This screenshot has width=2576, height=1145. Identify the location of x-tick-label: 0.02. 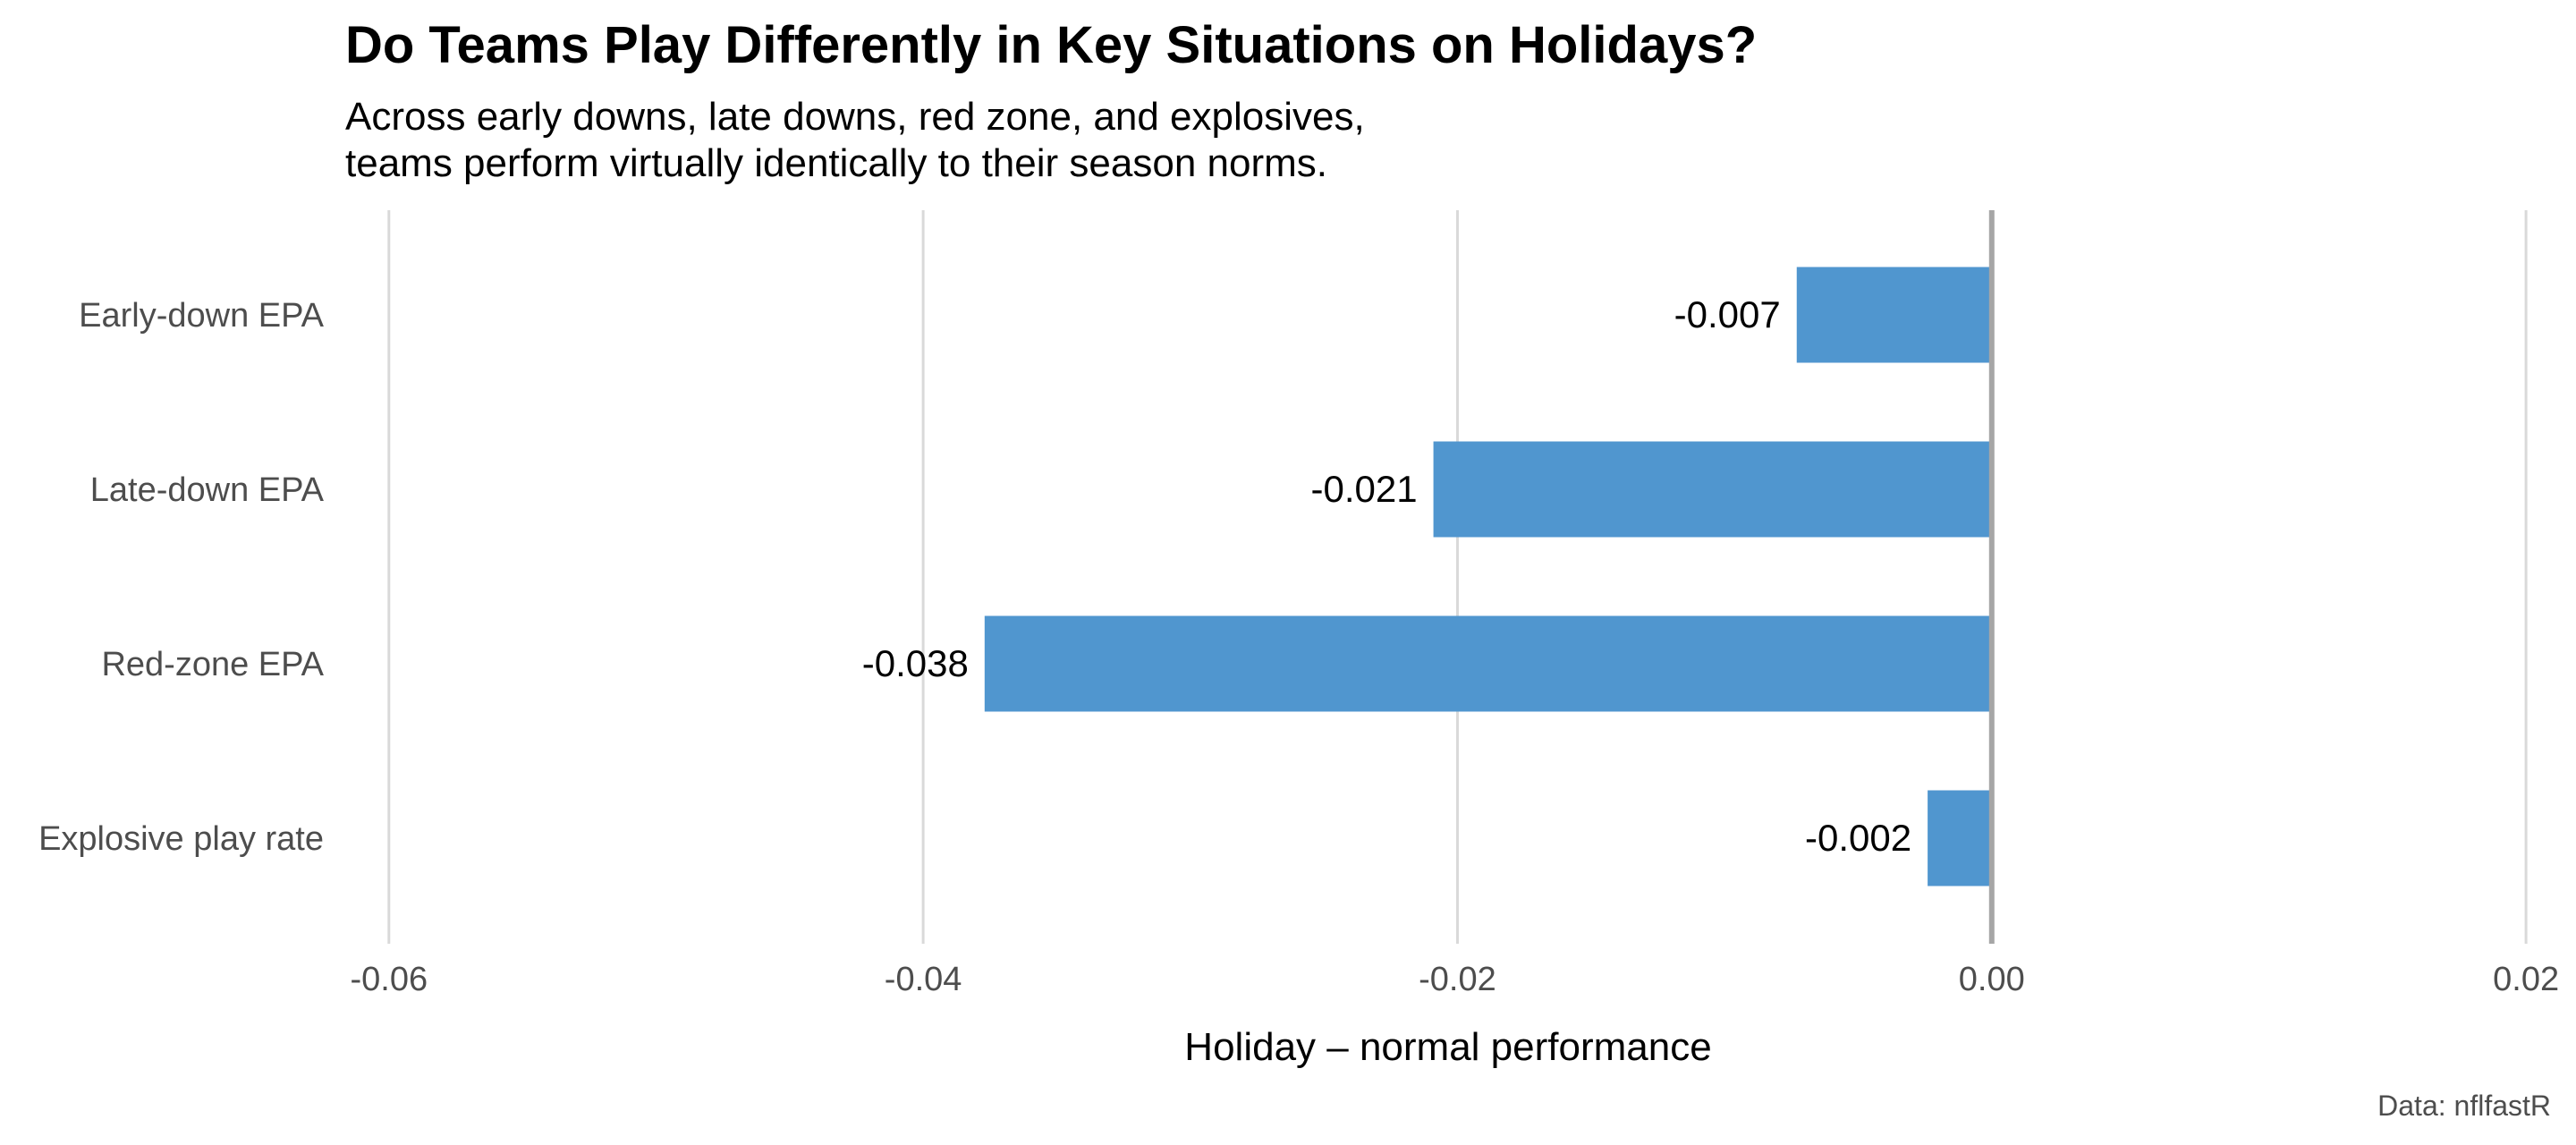
(2526, 979).